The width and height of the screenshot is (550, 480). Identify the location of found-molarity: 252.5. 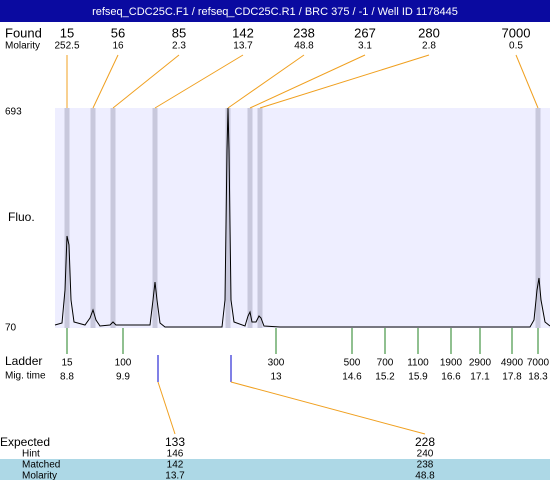
(66, 46).